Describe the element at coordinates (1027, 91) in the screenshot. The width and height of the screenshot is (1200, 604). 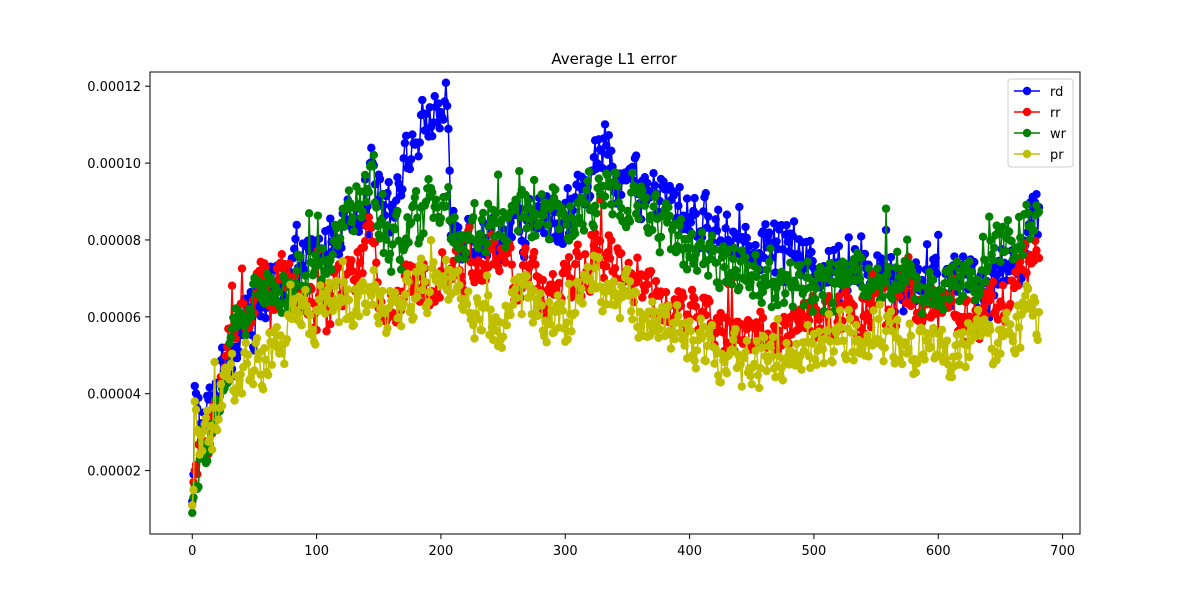
I see `legend-marker-rd` at that location.